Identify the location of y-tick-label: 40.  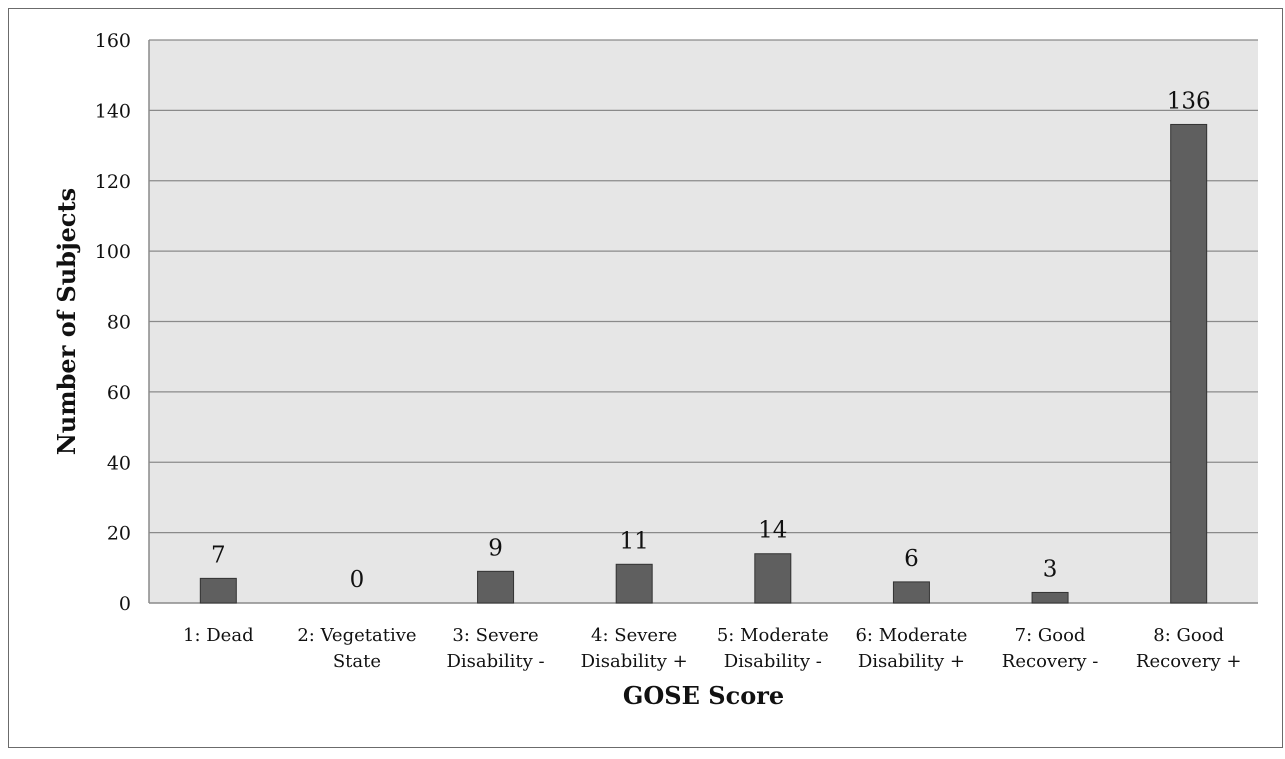
(119, 463).